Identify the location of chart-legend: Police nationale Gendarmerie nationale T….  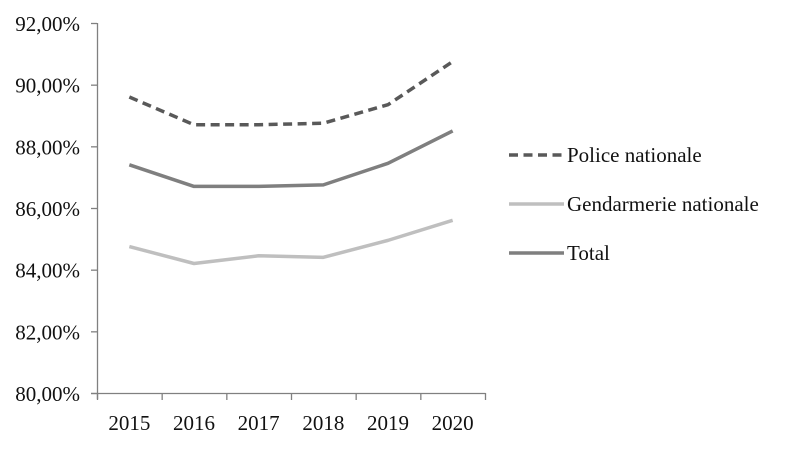
(633, 214).